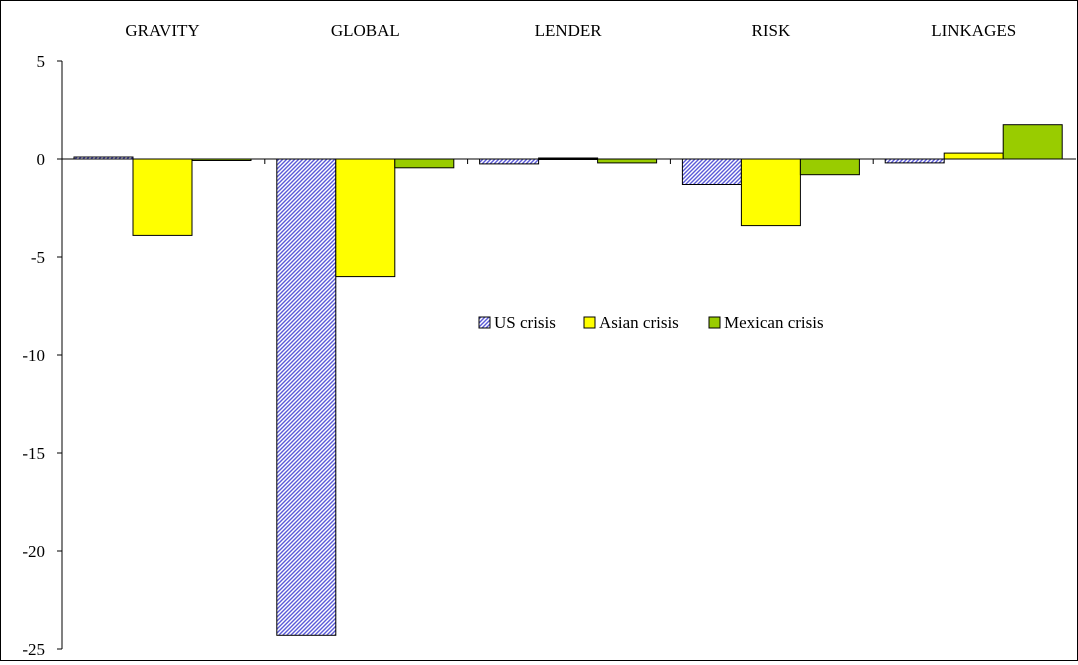 The image size is (1078, 665). I want to click on legend-swatch-us-crisis, so click(484, 322).